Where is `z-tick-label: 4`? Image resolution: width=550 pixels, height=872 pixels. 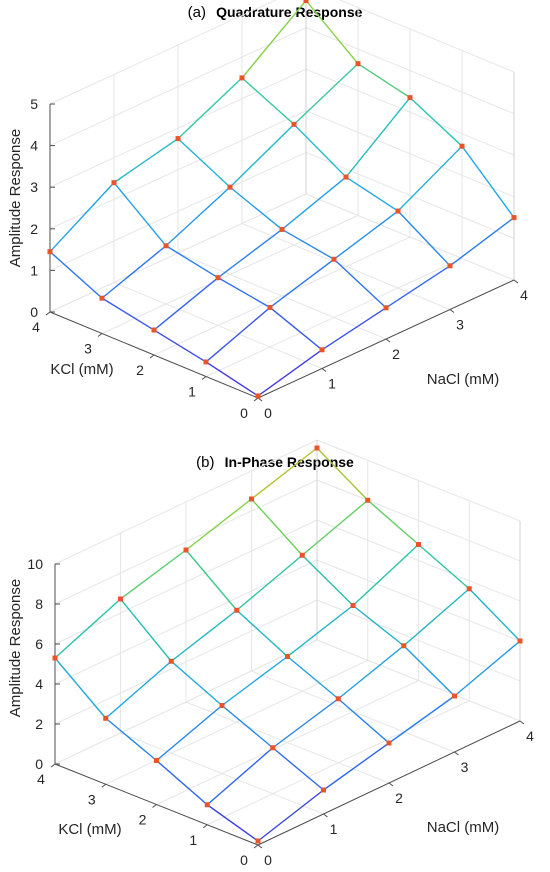 z-tick-label: 4 is located at coordinates (34, 146).